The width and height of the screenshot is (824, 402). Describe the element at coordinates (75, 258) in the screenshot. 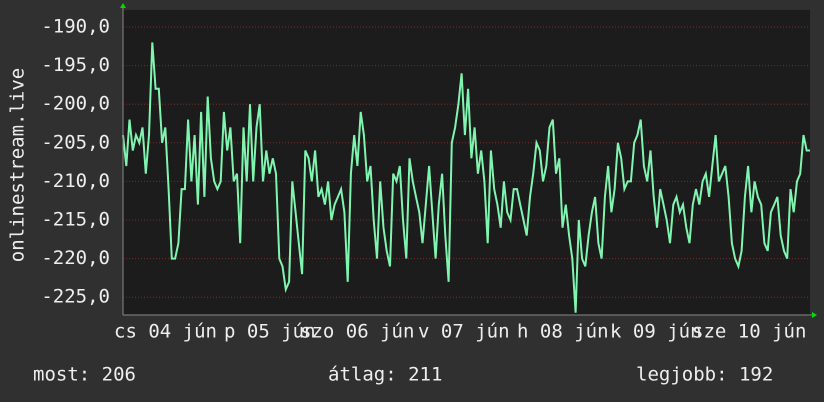

I see `y-tick-label: -220,0` at that location.